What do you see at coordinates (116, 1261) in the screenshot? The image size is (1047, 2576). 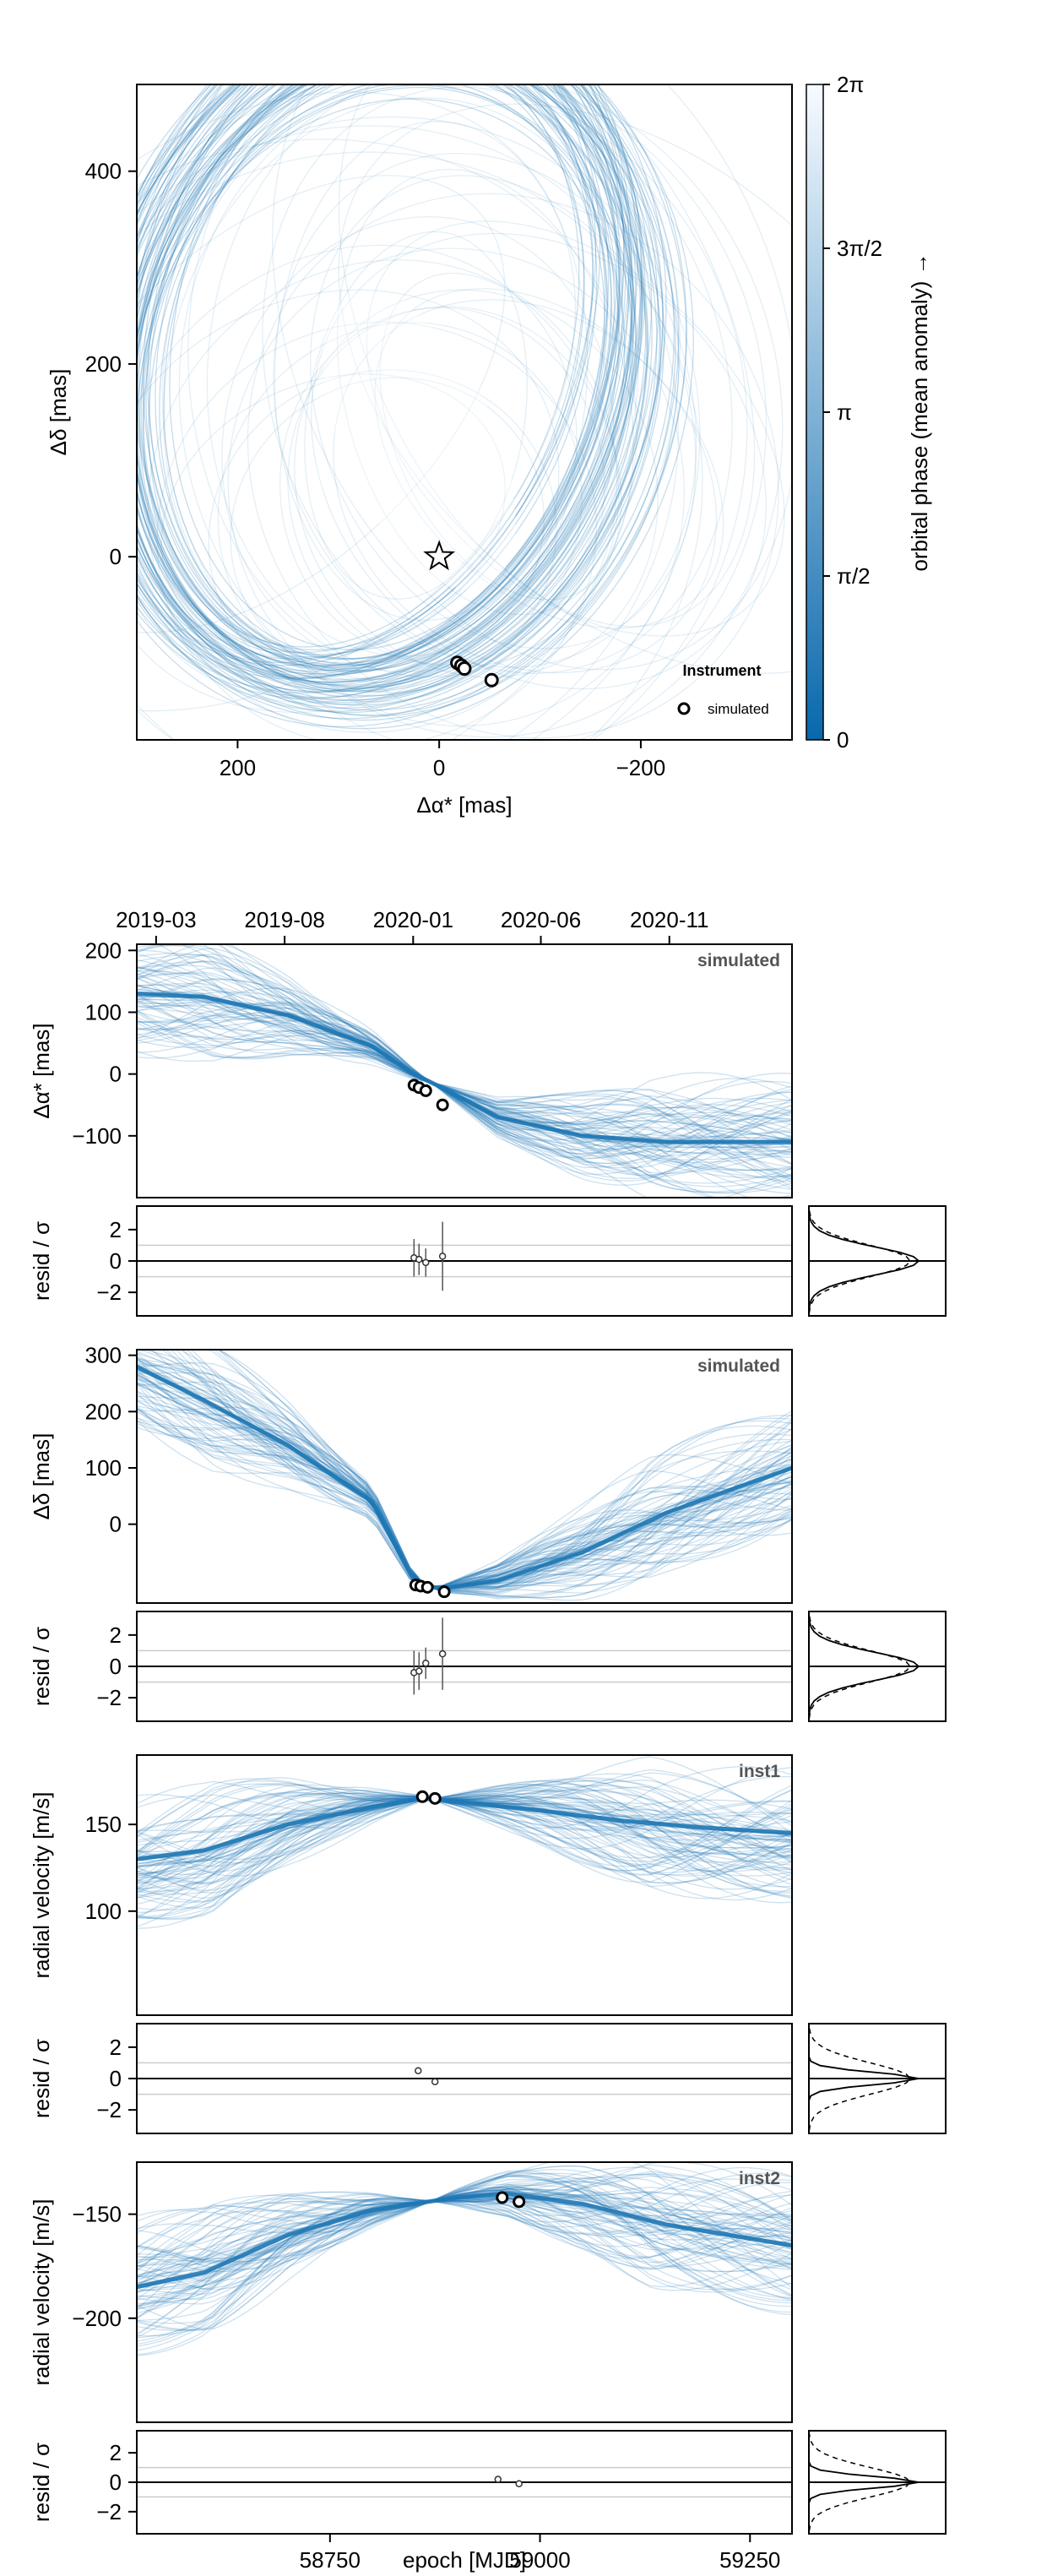 I see `y-tick-label: 0` at bounding box center [116, 1261].